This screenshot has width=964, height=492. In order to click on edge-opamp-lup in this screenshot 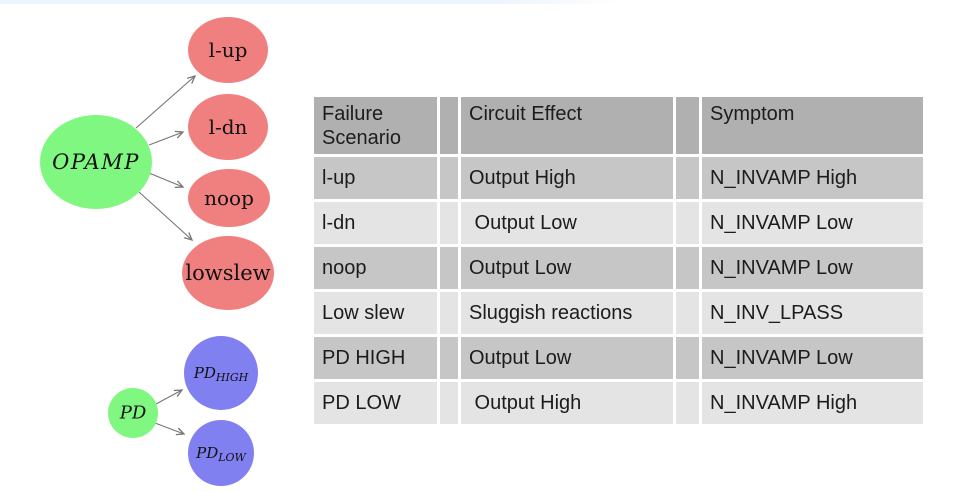, I will do `click(165, 102)`.